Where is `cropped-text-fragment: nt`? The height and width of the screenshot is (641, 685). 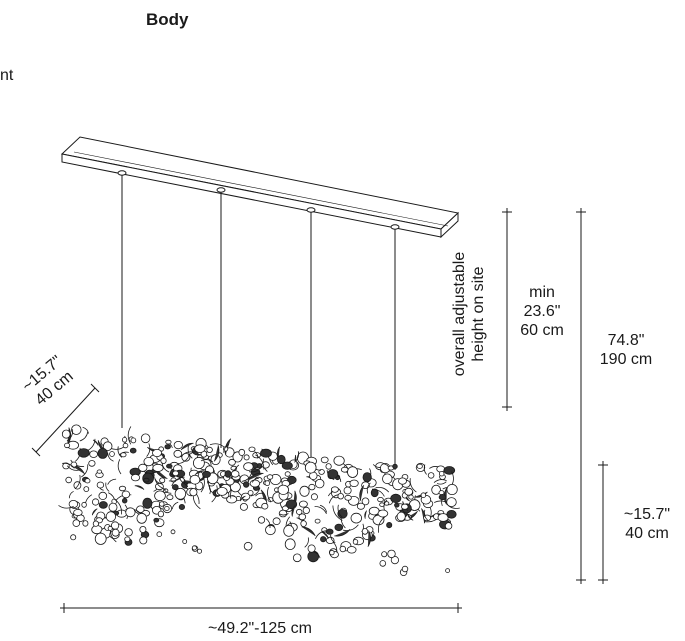
cropped-text-fragment: nt is located at coordinates (7, 75).